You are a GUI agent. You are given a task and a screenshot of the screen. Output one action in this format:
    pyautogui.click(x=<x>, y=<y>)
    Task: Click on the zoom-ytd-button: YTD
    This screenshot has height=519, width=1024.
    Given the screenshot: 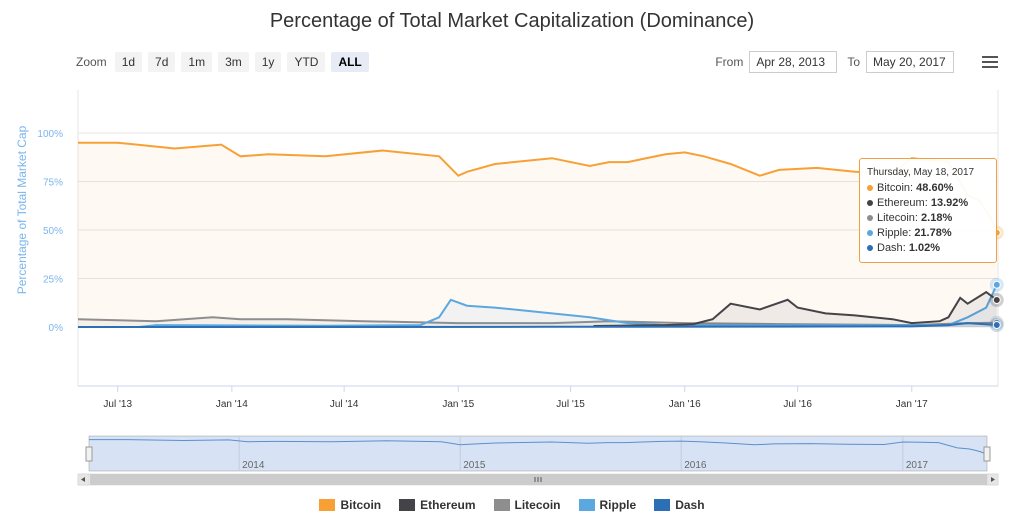 What is the action you would take?
    pyautogui.click(x=306, y=62)
    